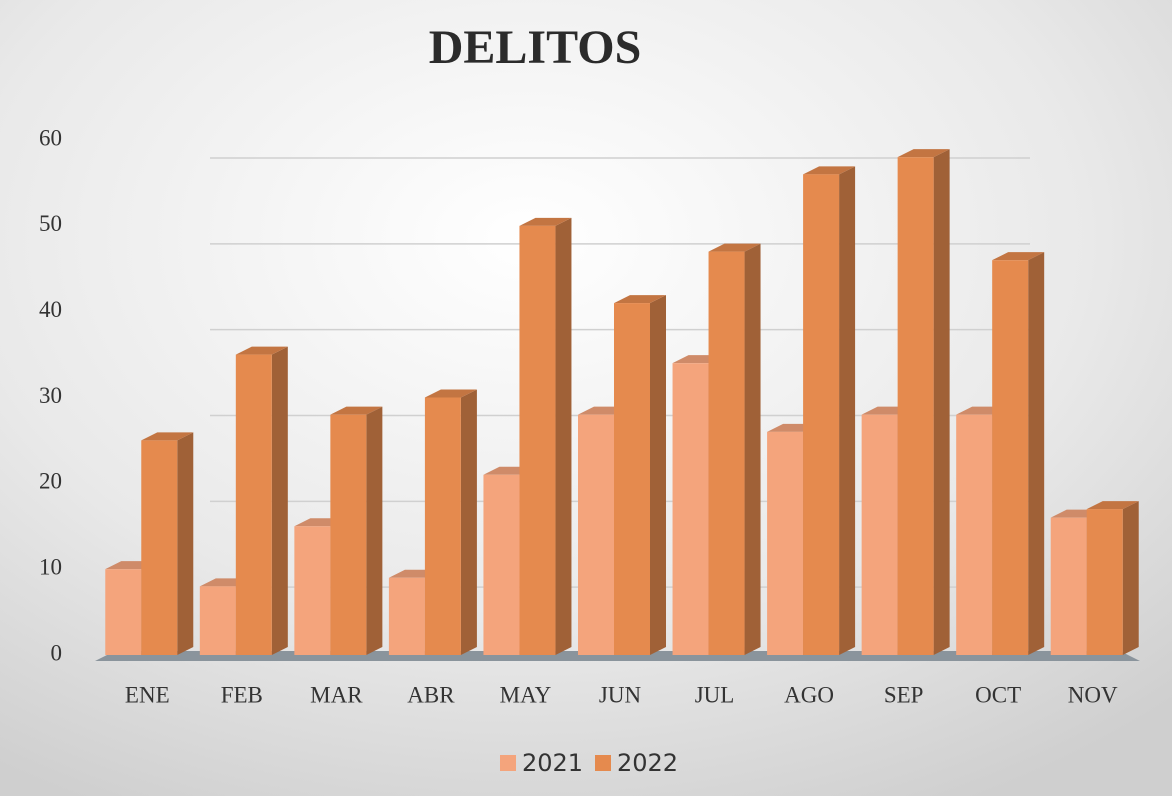  Describe the element at coordinates (431, 694) in the screenshot. I see `x-tick-label: ABR` at that location.